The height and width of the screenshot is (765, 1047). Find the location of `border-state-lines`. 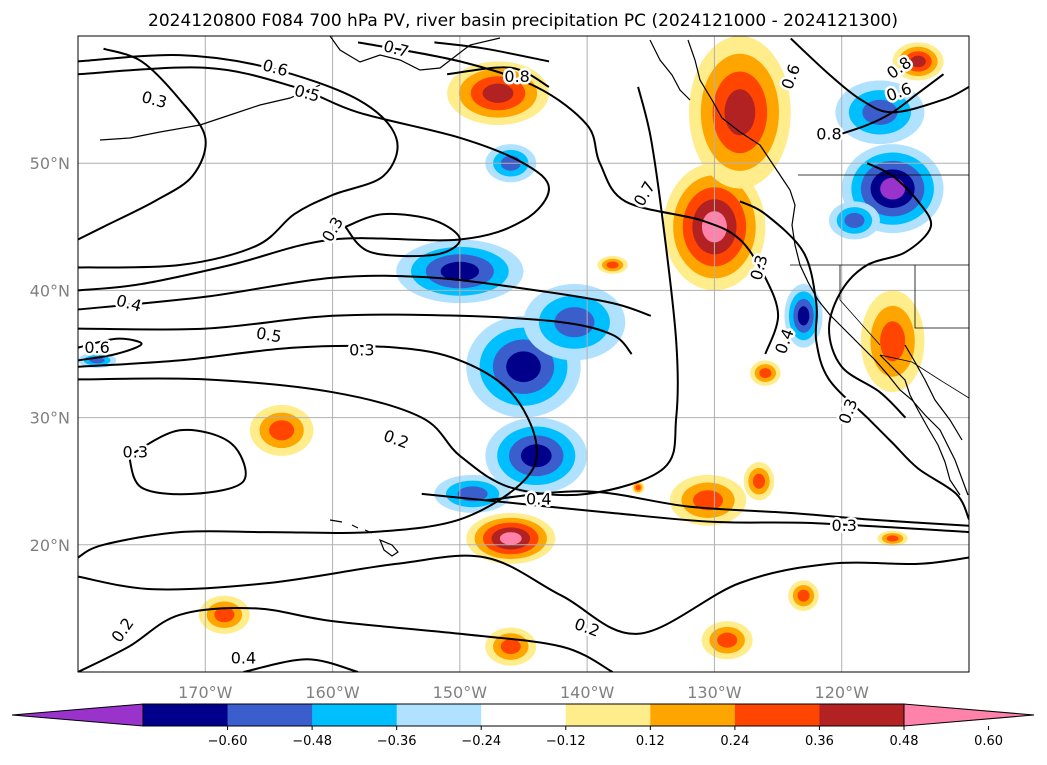

border-state-lines is located at coordinates (879, 305).